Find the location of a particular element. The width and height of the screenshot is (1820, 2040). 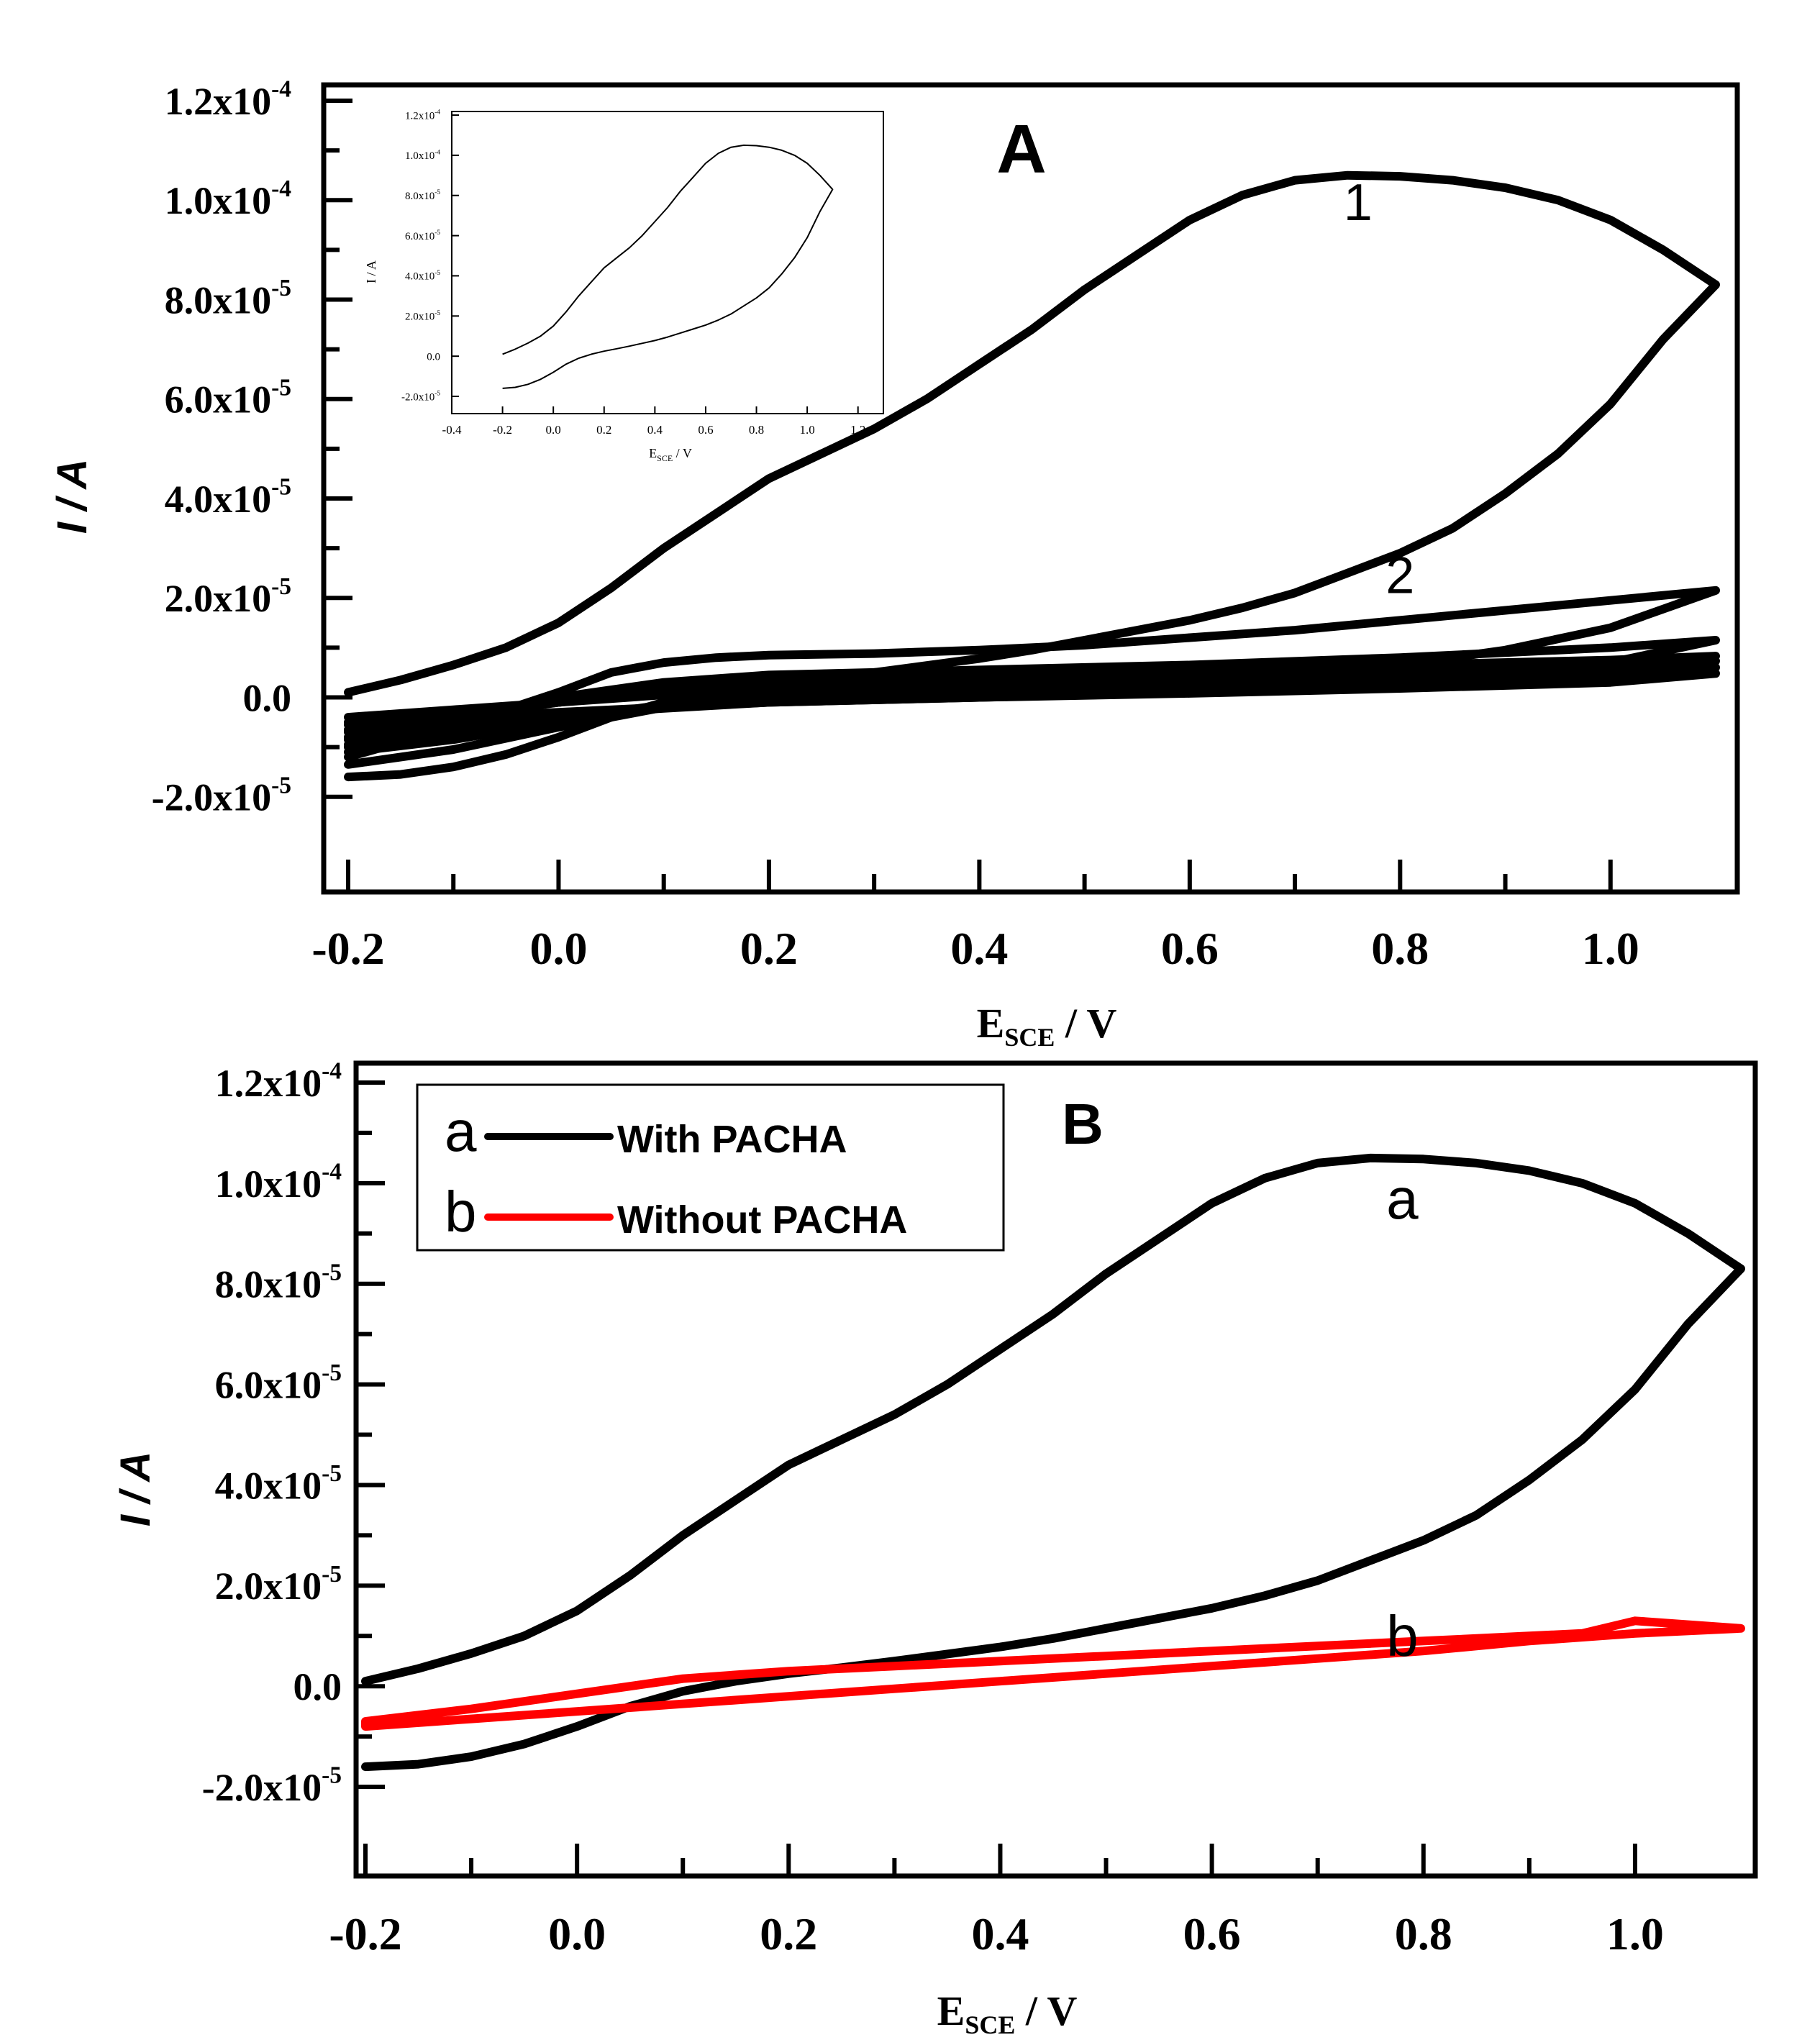

panel-b-x-tick-label: 0.8 is located at coordinates (1423, 1933).